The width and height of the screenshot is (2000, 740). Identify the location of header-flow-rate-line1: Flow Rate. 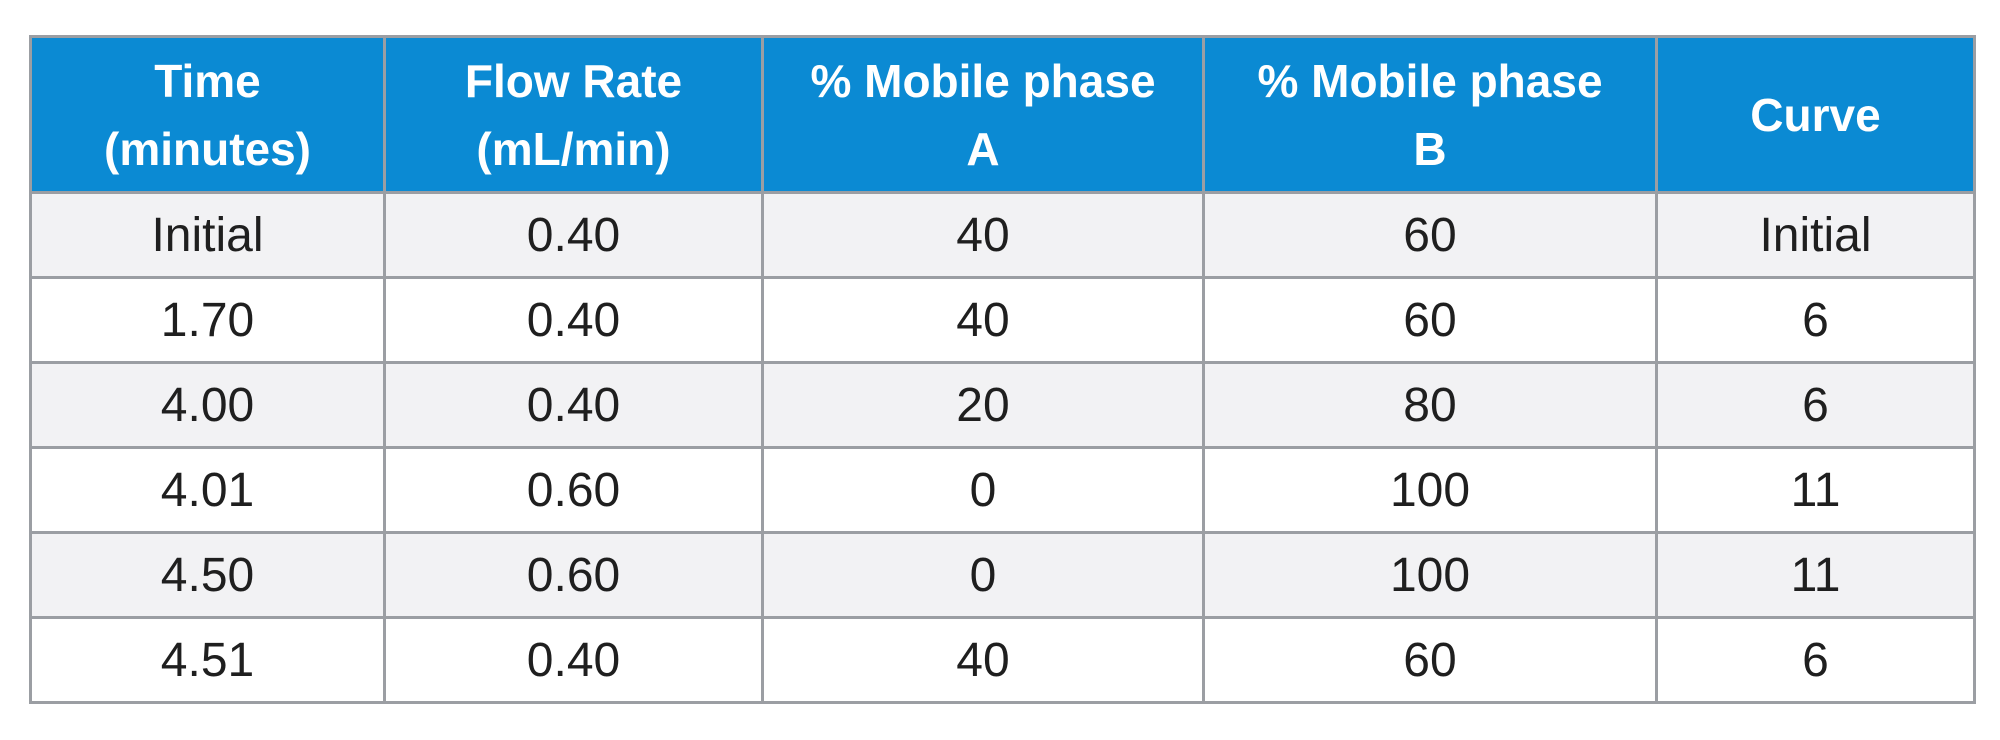
(573, 80).